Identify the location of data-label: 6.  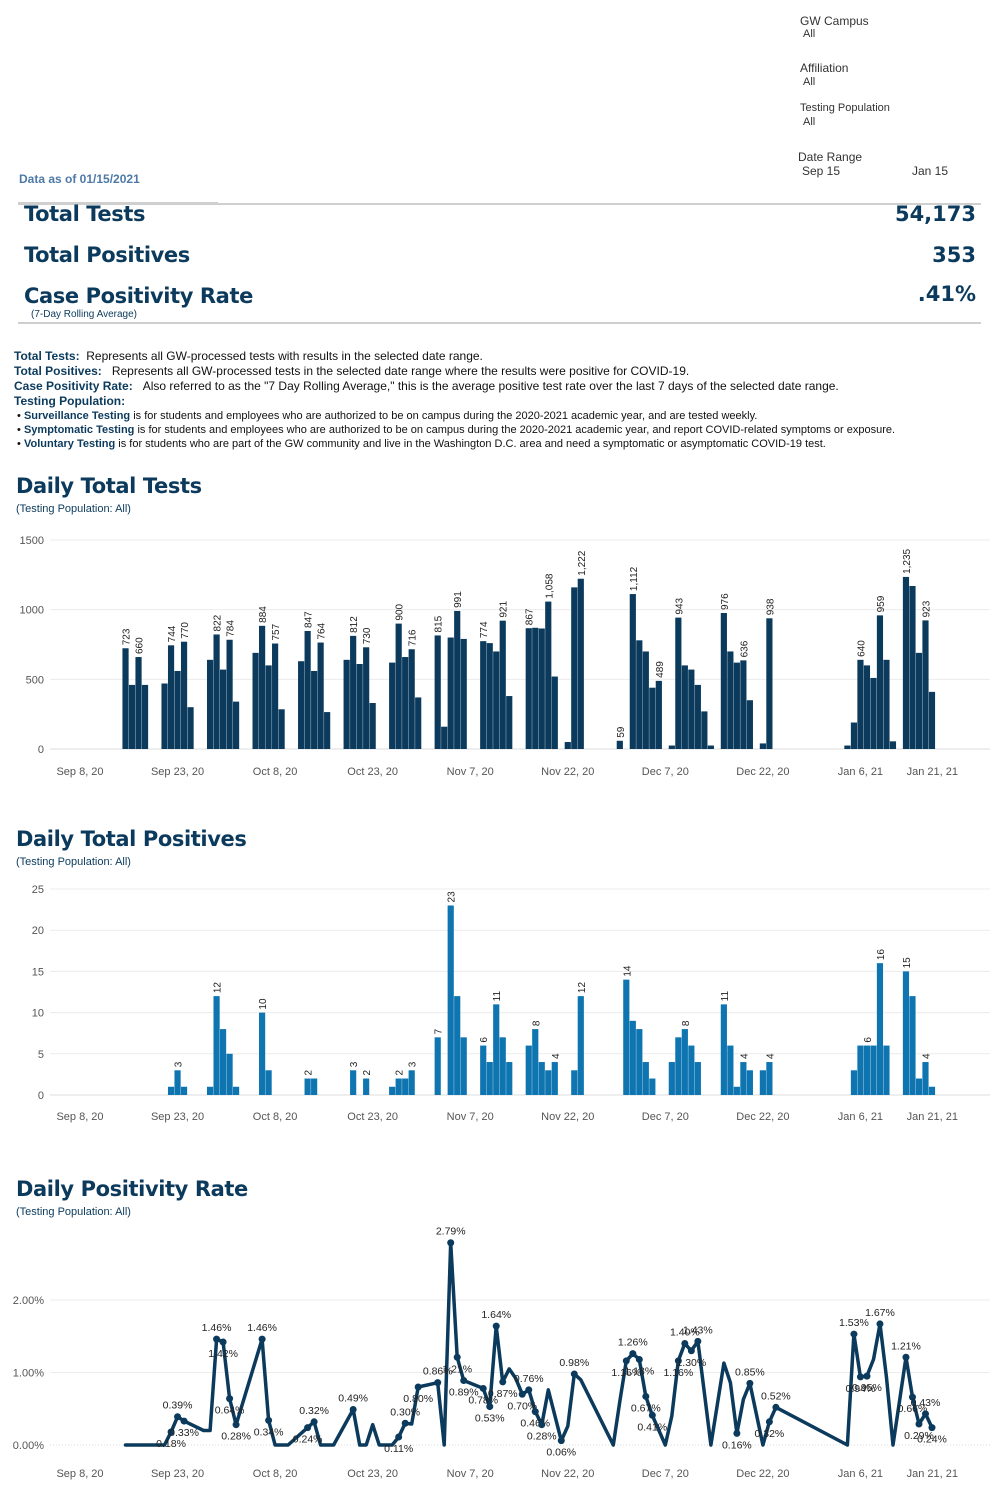
(868, 1040).